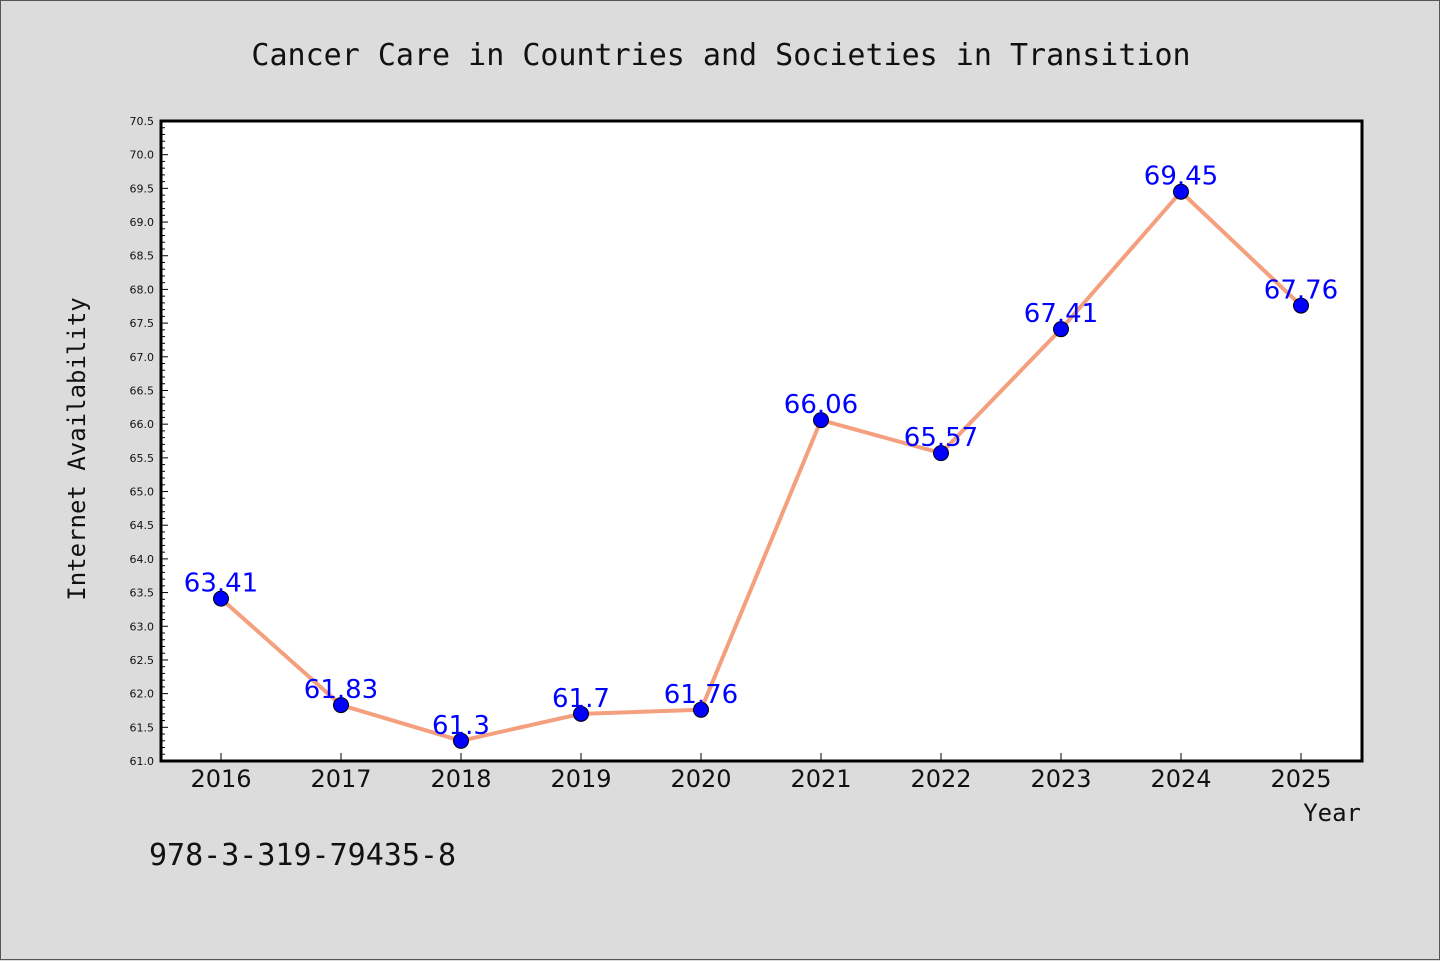  What do you see at coordinates (700, 779) in the screenshot?
I see `x-tick-label: 2020` at bounding box center [700, 779].